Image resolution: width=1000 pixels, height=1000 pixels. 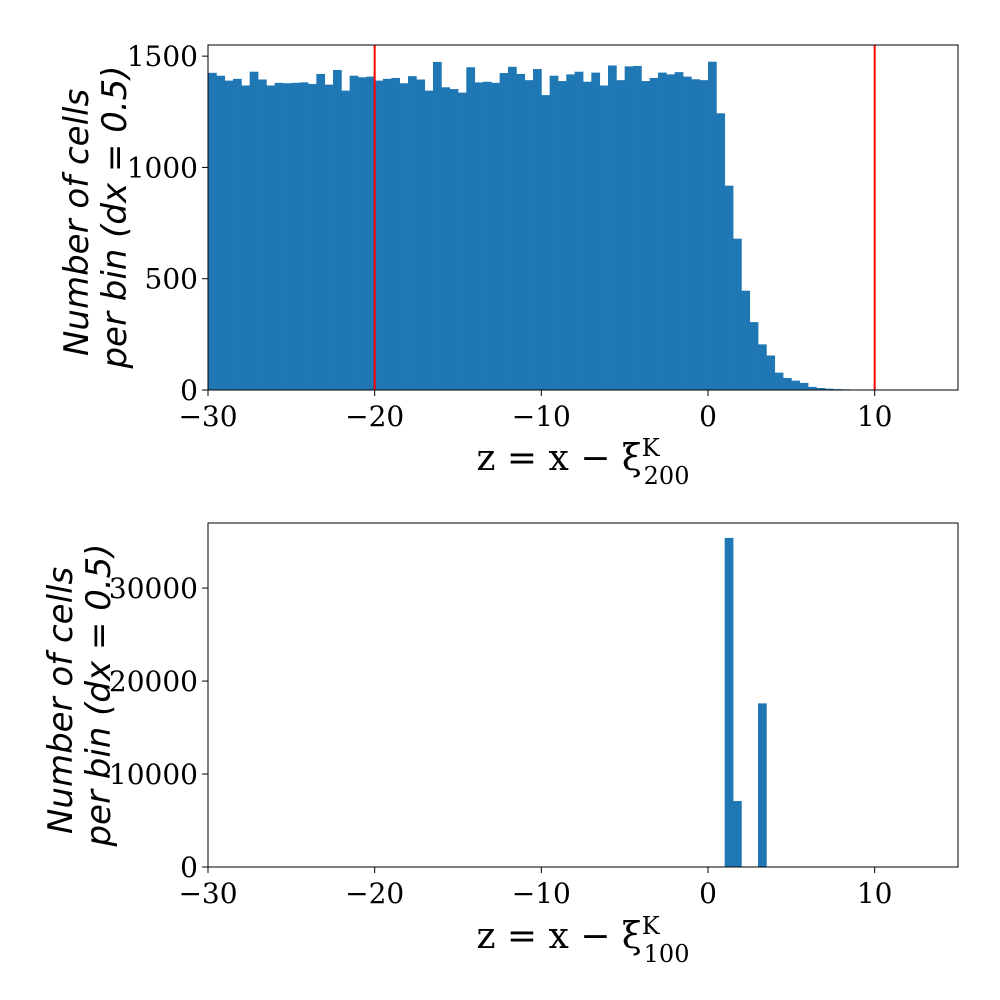 What do you see at coordinates (189, 867) in the screenshot?
I see `bottom-y-tick-label: 0` at bounding box center [189, 867].